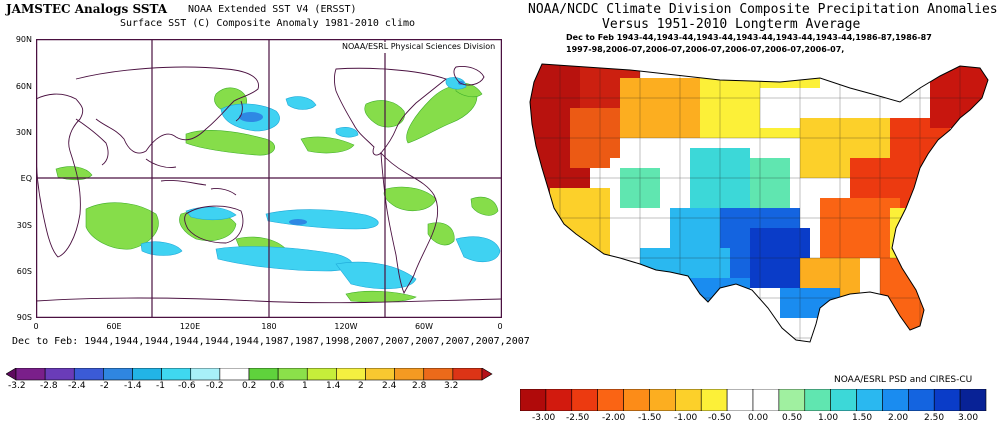 The width and height of the screenshot is (1000, 426). What do you see at coordinates (133, 386) in the screenshot?
I see `sst-colorbar-tick: -1.4` at bounding box center [133, 386].